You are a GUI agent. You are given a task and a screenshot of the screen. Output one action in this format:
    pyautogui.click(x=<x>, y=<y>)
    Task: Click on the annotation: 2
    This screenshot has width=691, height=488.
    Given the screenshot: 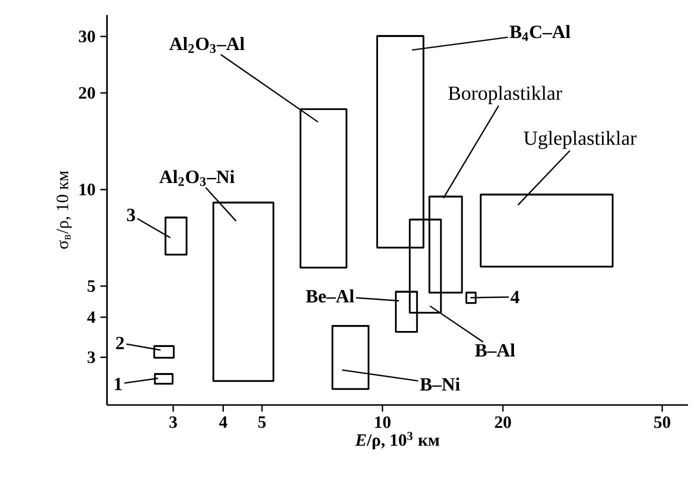 What is the action you would take?
    pyautogui.click(x=120, y=343)
    